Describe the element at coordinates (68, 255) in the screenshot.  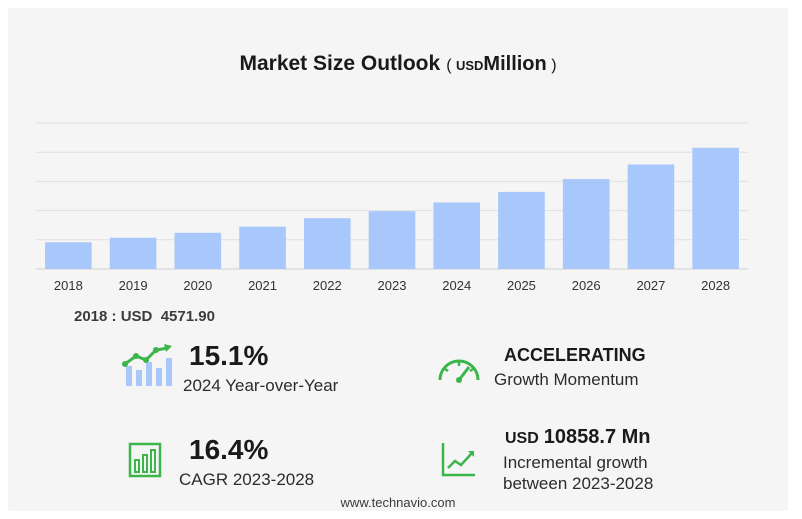
I see `bar-2018` at that location.